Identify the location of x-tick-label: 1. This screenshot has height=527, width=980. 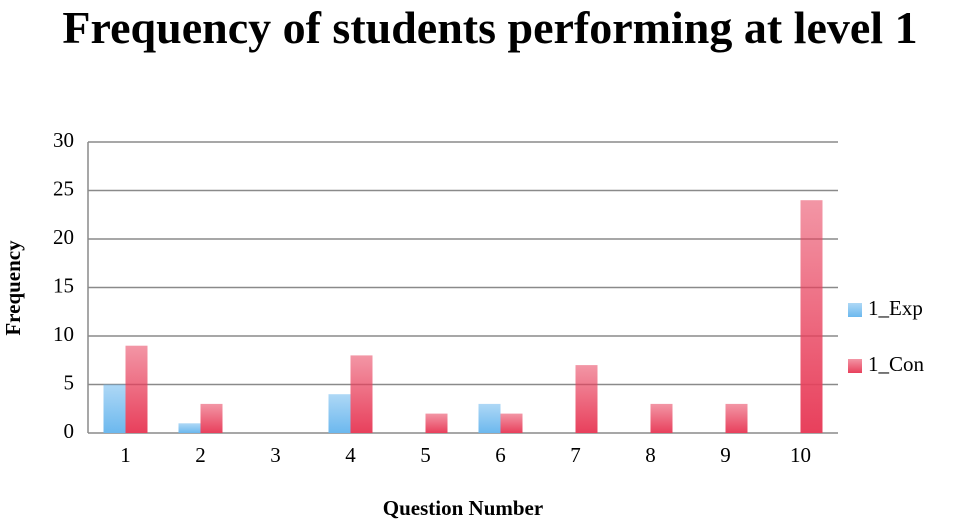
(125, 455).